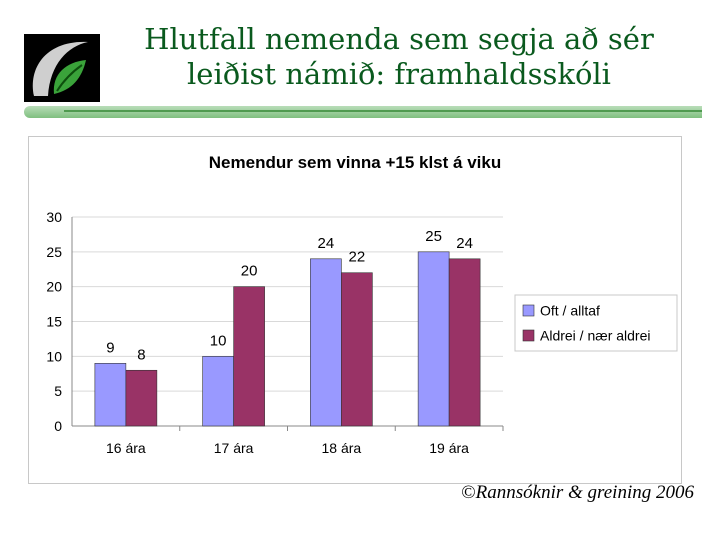 The width and height of the screenshot is (720, 540). What do you see at coordinates (110, 347) in the screenshot?
I see `data-label: 9` at bounding box center [110, 347].